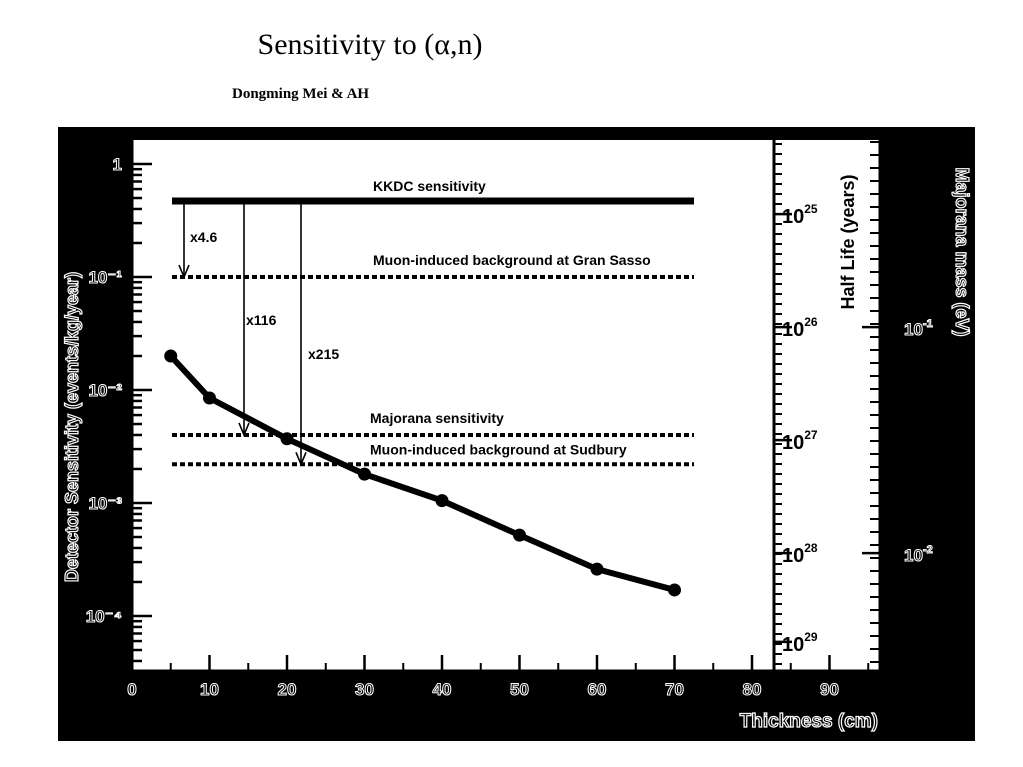 The height and width of the screenshot is (767, 1023). What do you see at coordinates (364, 689) in the screenshot?
I see `x-tick-label: 30` at bounding box center [364, 689].